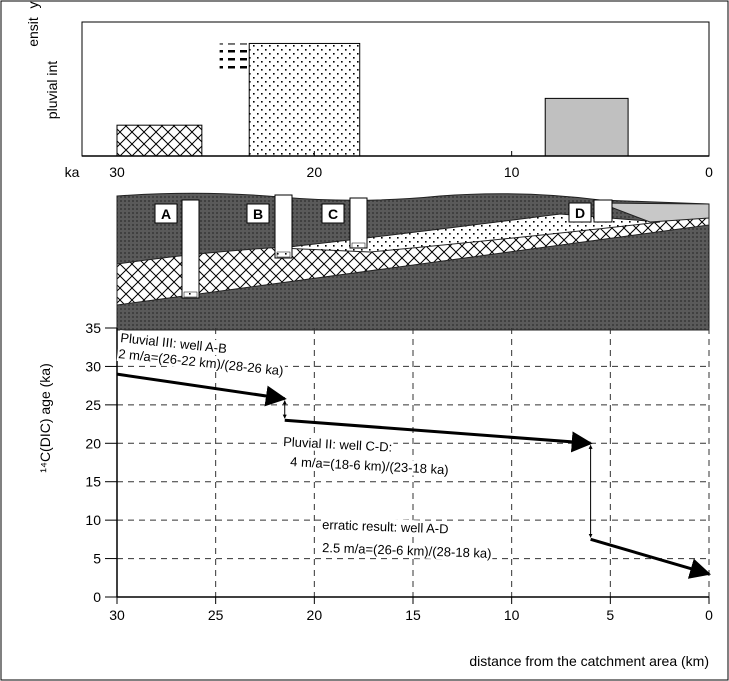 The image size is (729, 681). What do you see at coordinates (610, 615) in the screenshot?
I see `x-tick-label: 5` at bounding box center [610, 615].